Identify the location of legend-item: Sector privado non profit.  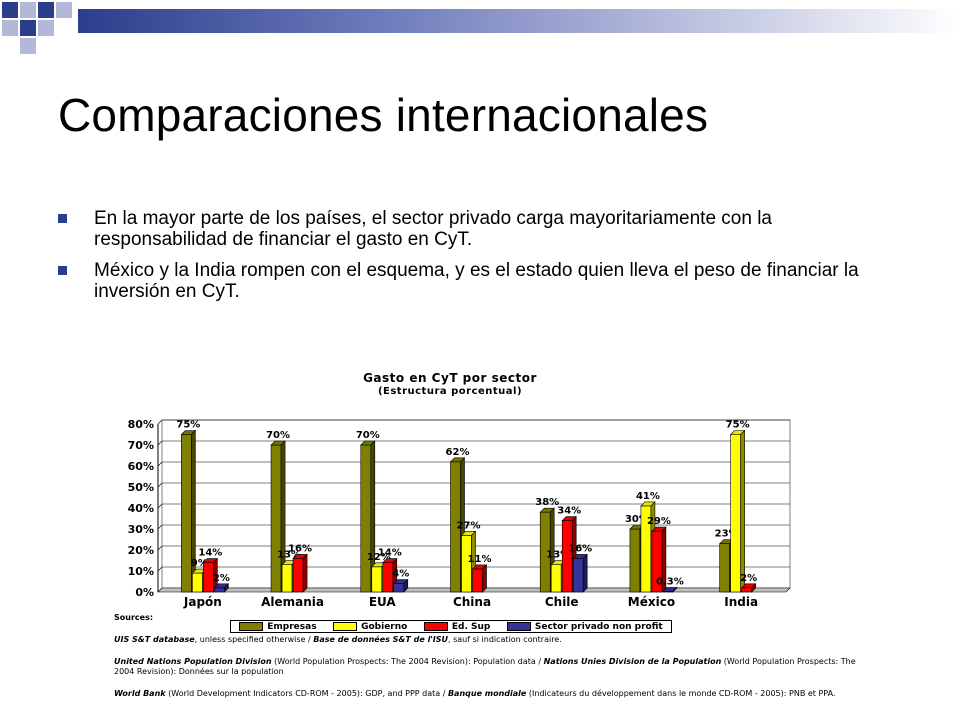
(584, 626).